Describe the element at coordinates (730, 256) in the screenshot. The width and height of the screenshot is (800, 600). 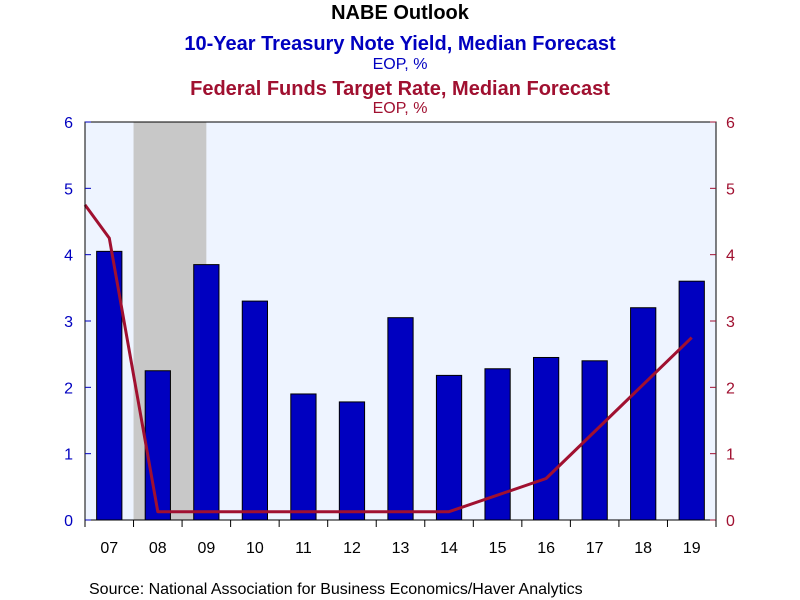
I see `right-tick-label: 4` at that location.